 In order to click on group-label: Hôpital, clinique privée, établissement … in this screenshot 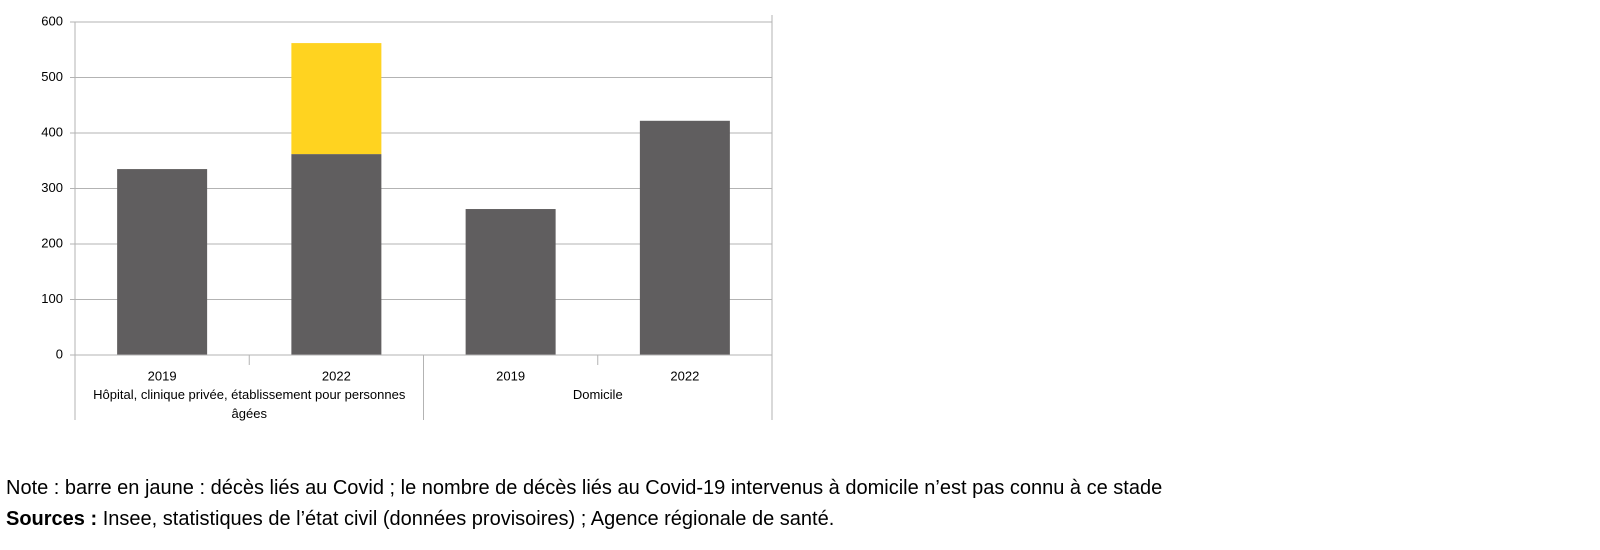, I will do `click(249, 404)`.